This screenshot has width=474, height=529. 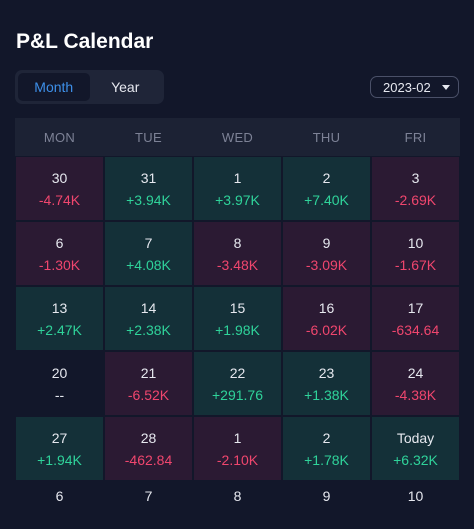 What do you see at coordinates (415, 318) in the screenshot?
I see `calendar-day-cell: 17 -634.64` at bounding box center [415, 318].